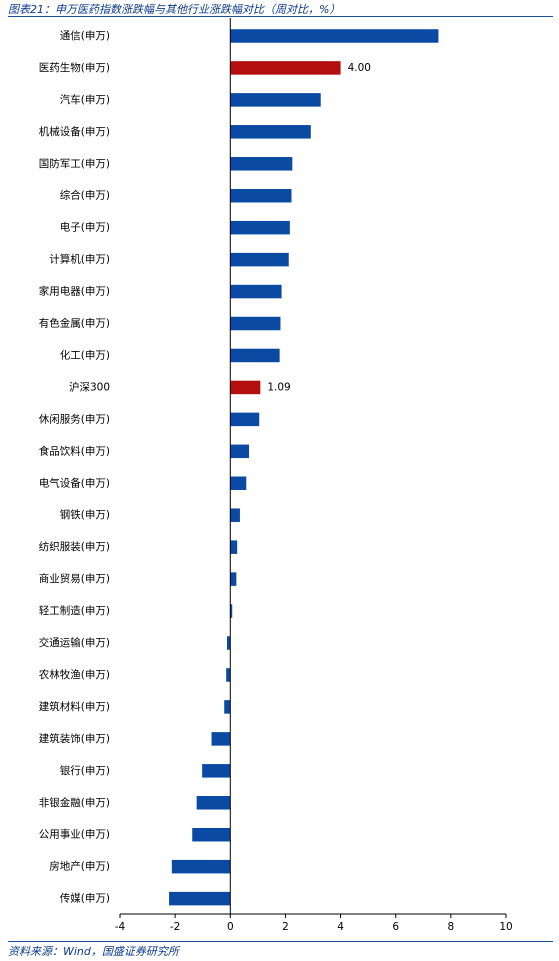 The width and height of the screenshot is (559, 961). I want to click on x-tick-label: 0, so click(230, 927).